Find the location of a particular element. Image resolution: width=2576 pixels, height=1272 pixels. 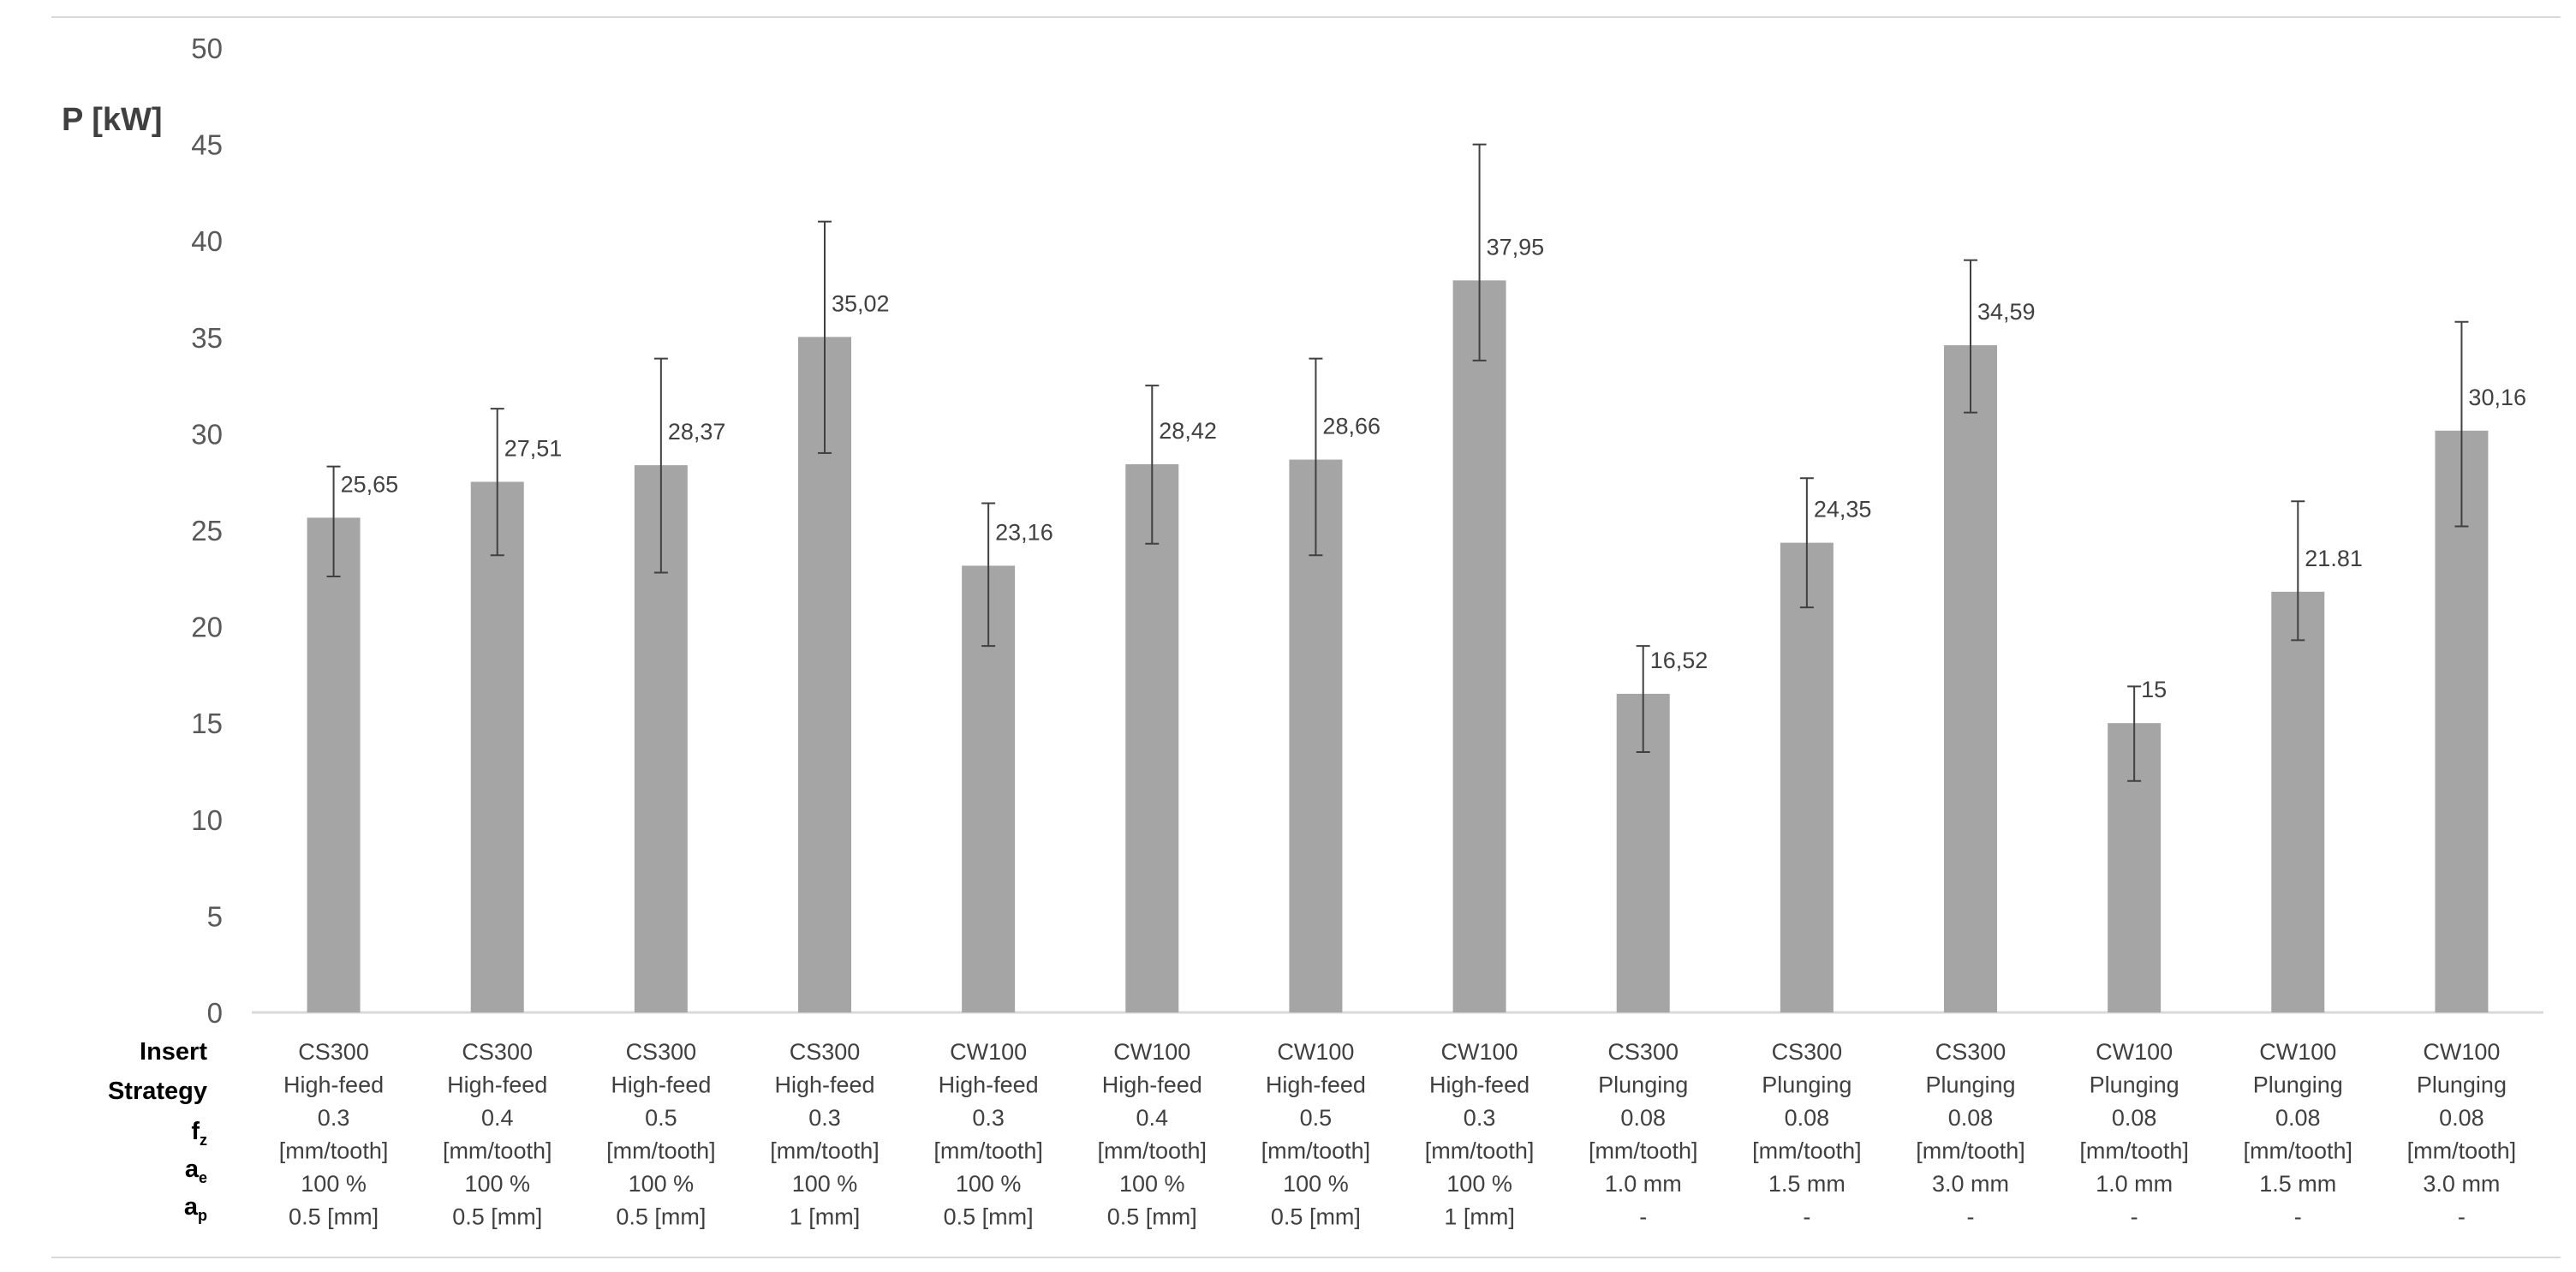

y-tick-label: 40 is located at coordinates (207, 241).